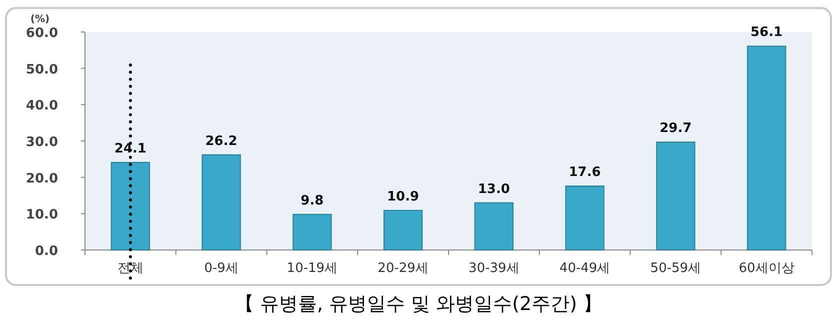 Image resolution: width=837 pixels, height=325 pixels. Describe the element at coordinates (676, 268) in the screenshot. I see `x-tick-label: 50-59세` at that location.